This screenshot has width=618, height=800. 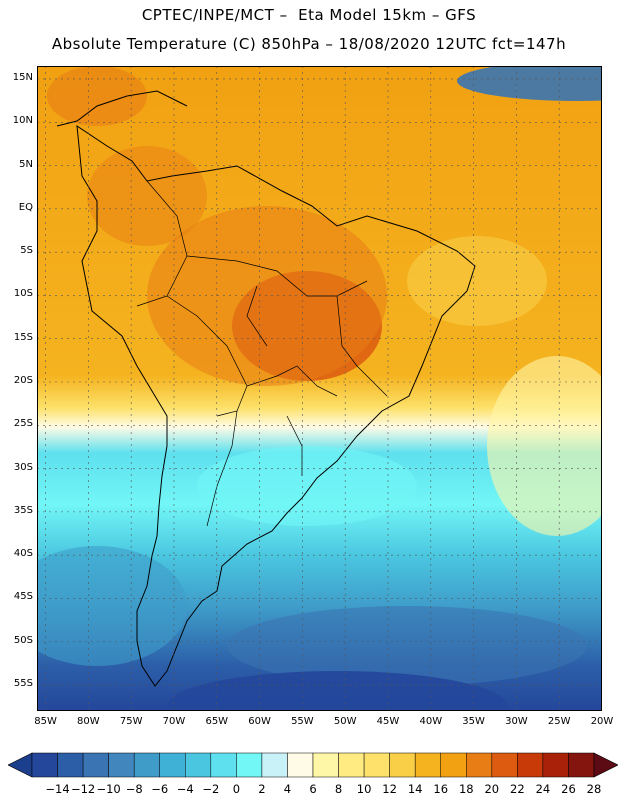 I want to click on lat-tick-label: 15S, so click(x=23, y=337).